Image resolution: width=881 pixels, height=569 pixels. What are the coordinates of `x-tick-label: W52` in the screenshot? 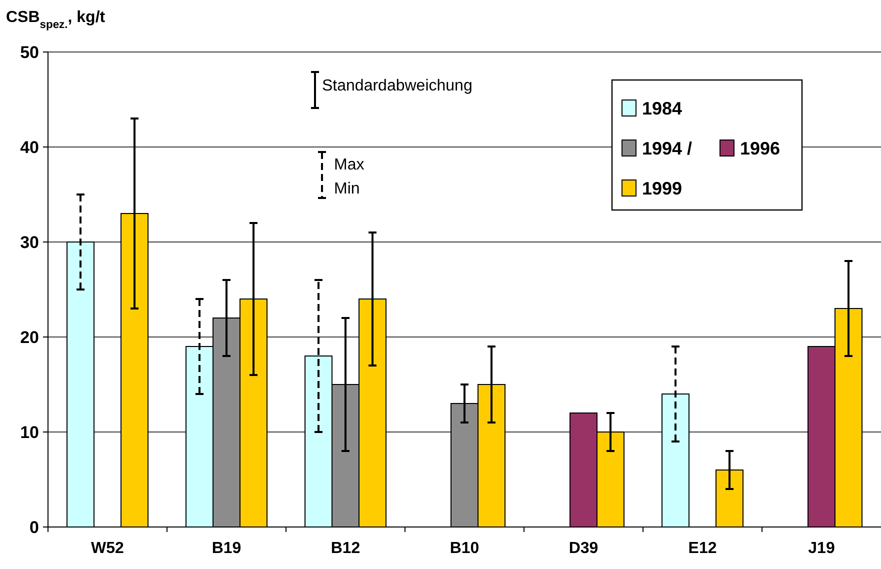 It's located at (107, 548).